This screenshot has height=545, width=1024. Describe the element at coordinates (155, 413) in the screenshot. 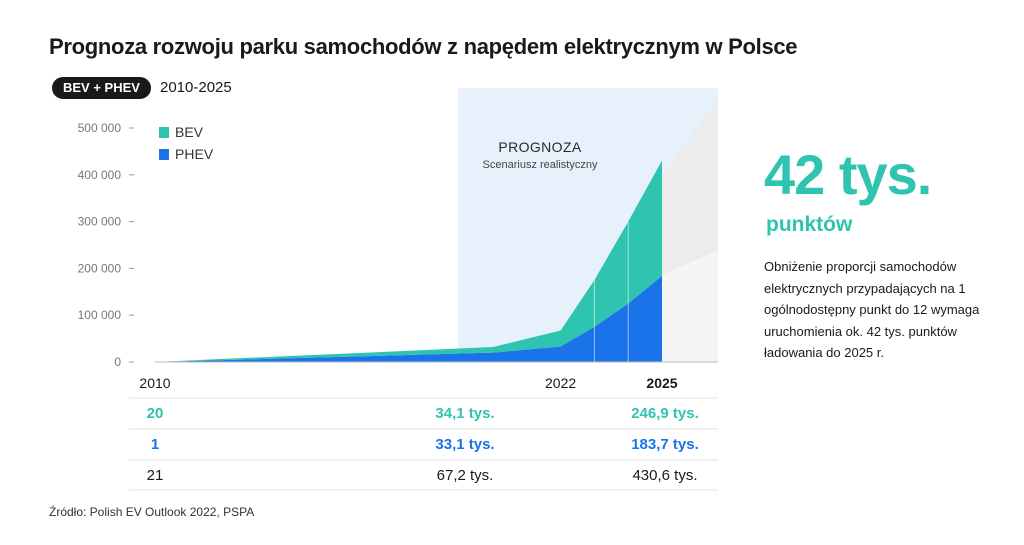

I see `table-cell: 20` at that location.